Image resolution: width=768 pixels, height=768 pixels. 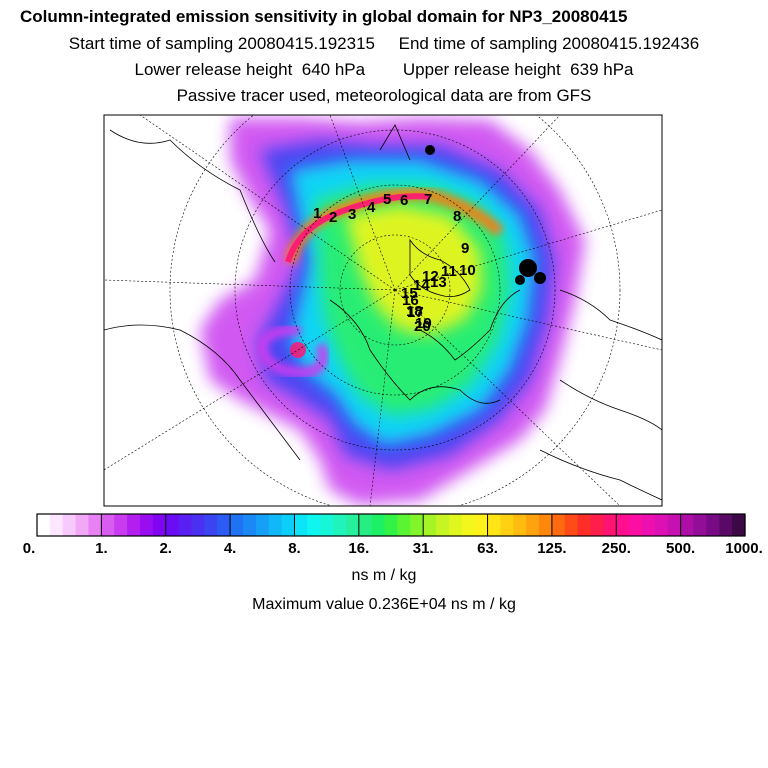 What do you see at coordinates (552, 548) in the screenshot?
I see `colorbar-tick-label: 125.` at bounding box center [552, 548].